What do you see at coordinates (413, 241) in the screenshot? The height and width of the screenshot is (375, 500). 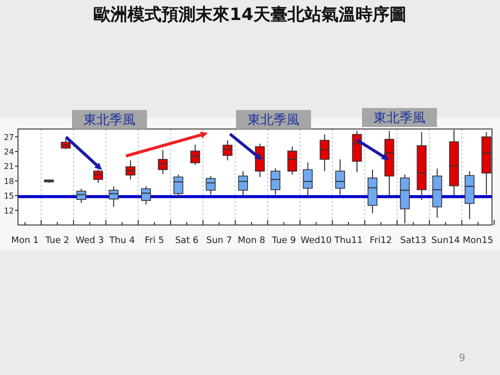 I see `x-tick-label: Sat13` at bounding box center [413, 241].